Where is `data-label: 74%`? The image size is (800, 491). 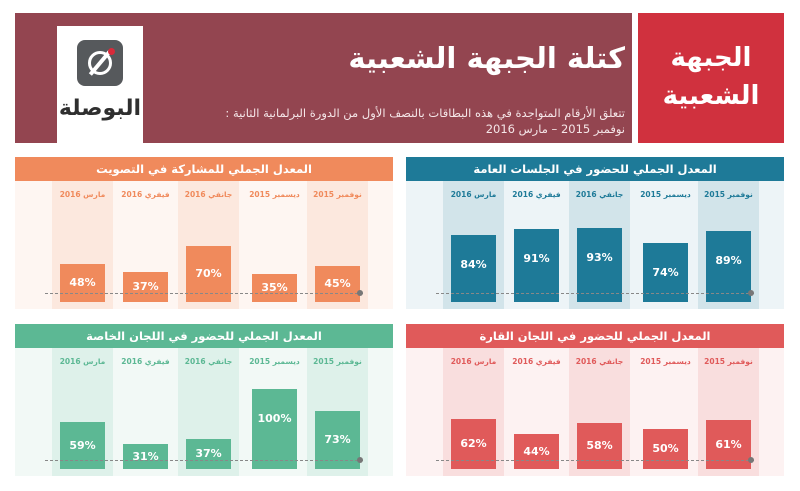
data-label: 74% is located at coordinates (665, 272).